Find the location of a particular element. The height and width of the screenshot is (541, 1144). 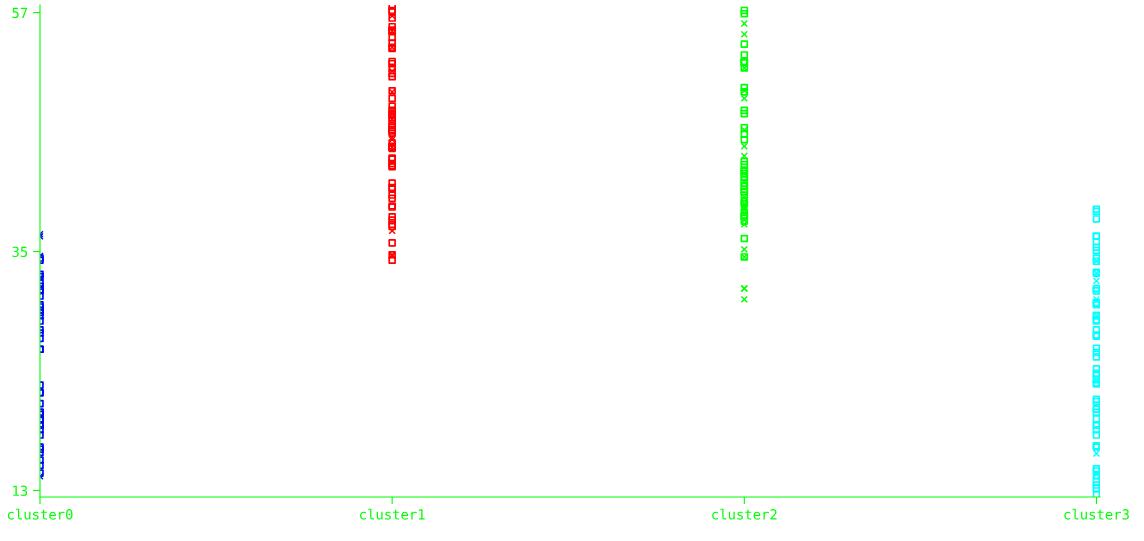

y-tick-label: 35 is located at coordinates (20, 252).